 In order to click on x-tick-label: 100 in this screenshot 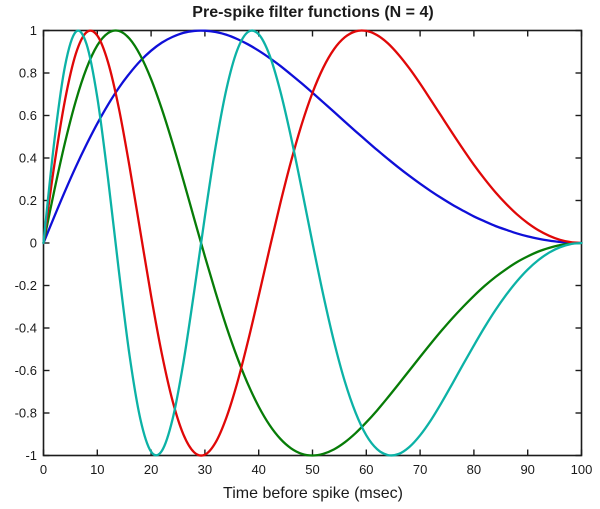, I will do `click(582, 469)`.